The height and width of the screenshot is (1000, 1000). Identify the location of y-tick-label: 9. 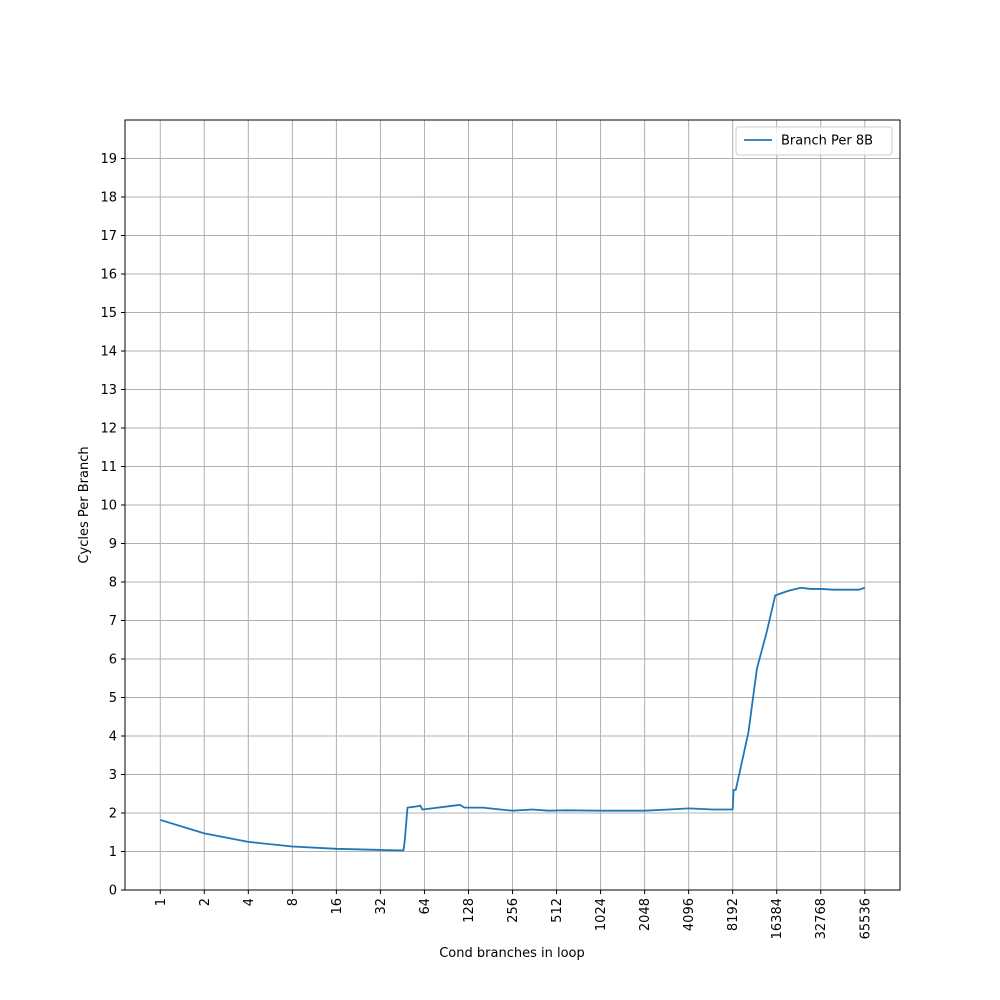
(113, 544).